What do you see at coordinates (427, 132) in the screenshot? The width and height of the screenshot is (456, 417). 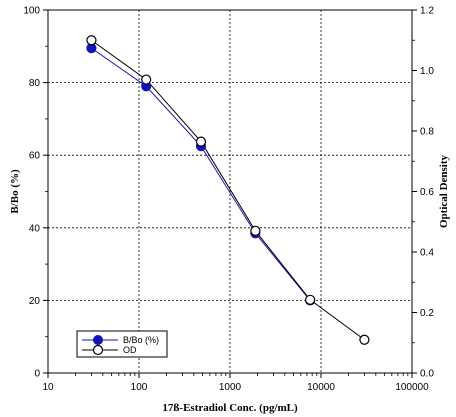 I see `y2-tick-label: 0.8` at bounding box center [427, 132].